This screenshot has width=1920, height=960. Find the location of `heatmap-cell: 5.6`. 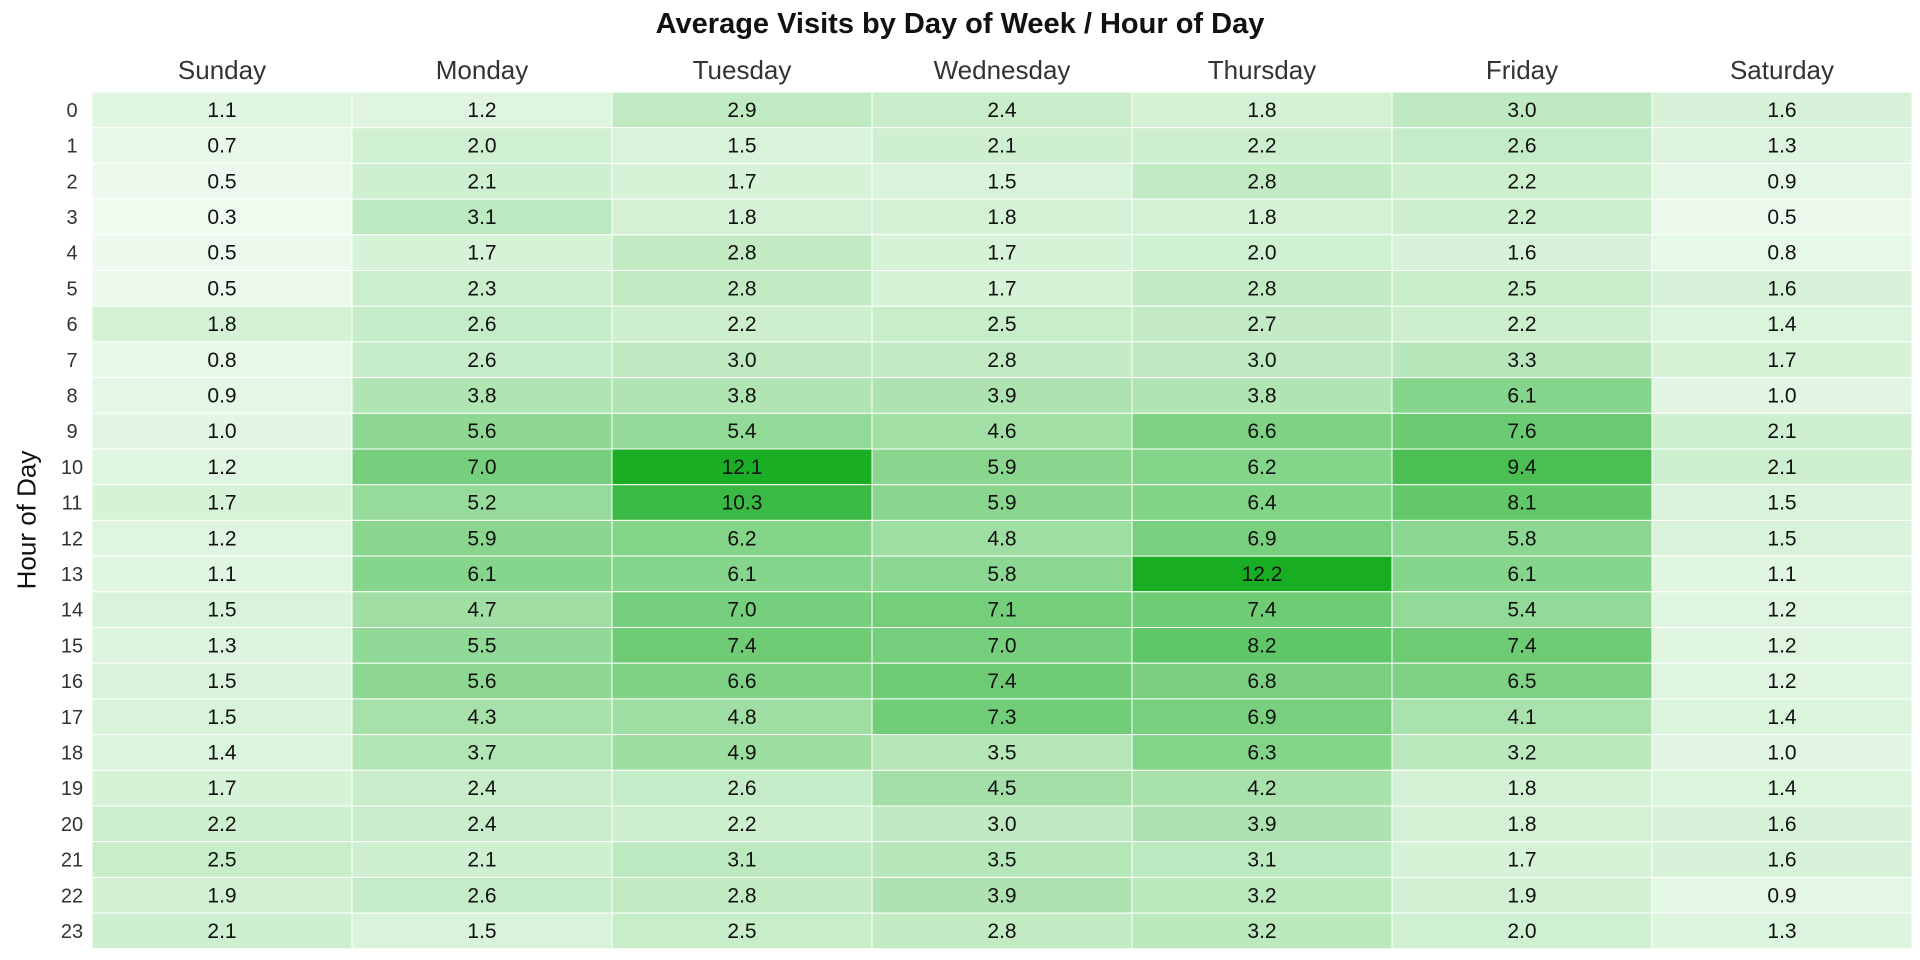

heatmap-cell: 5.6 is located at coordinates (482, 681).